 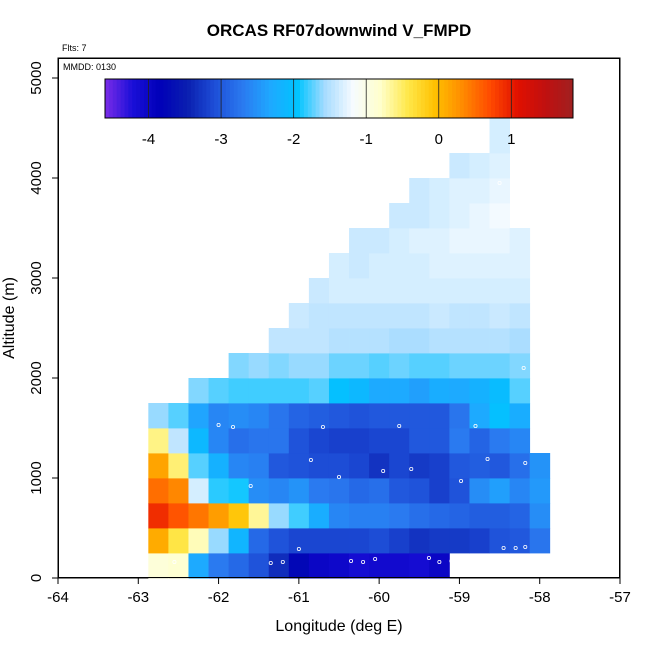 I want to click on colorbar-tick-label: -1, so click(x=366, y=139).